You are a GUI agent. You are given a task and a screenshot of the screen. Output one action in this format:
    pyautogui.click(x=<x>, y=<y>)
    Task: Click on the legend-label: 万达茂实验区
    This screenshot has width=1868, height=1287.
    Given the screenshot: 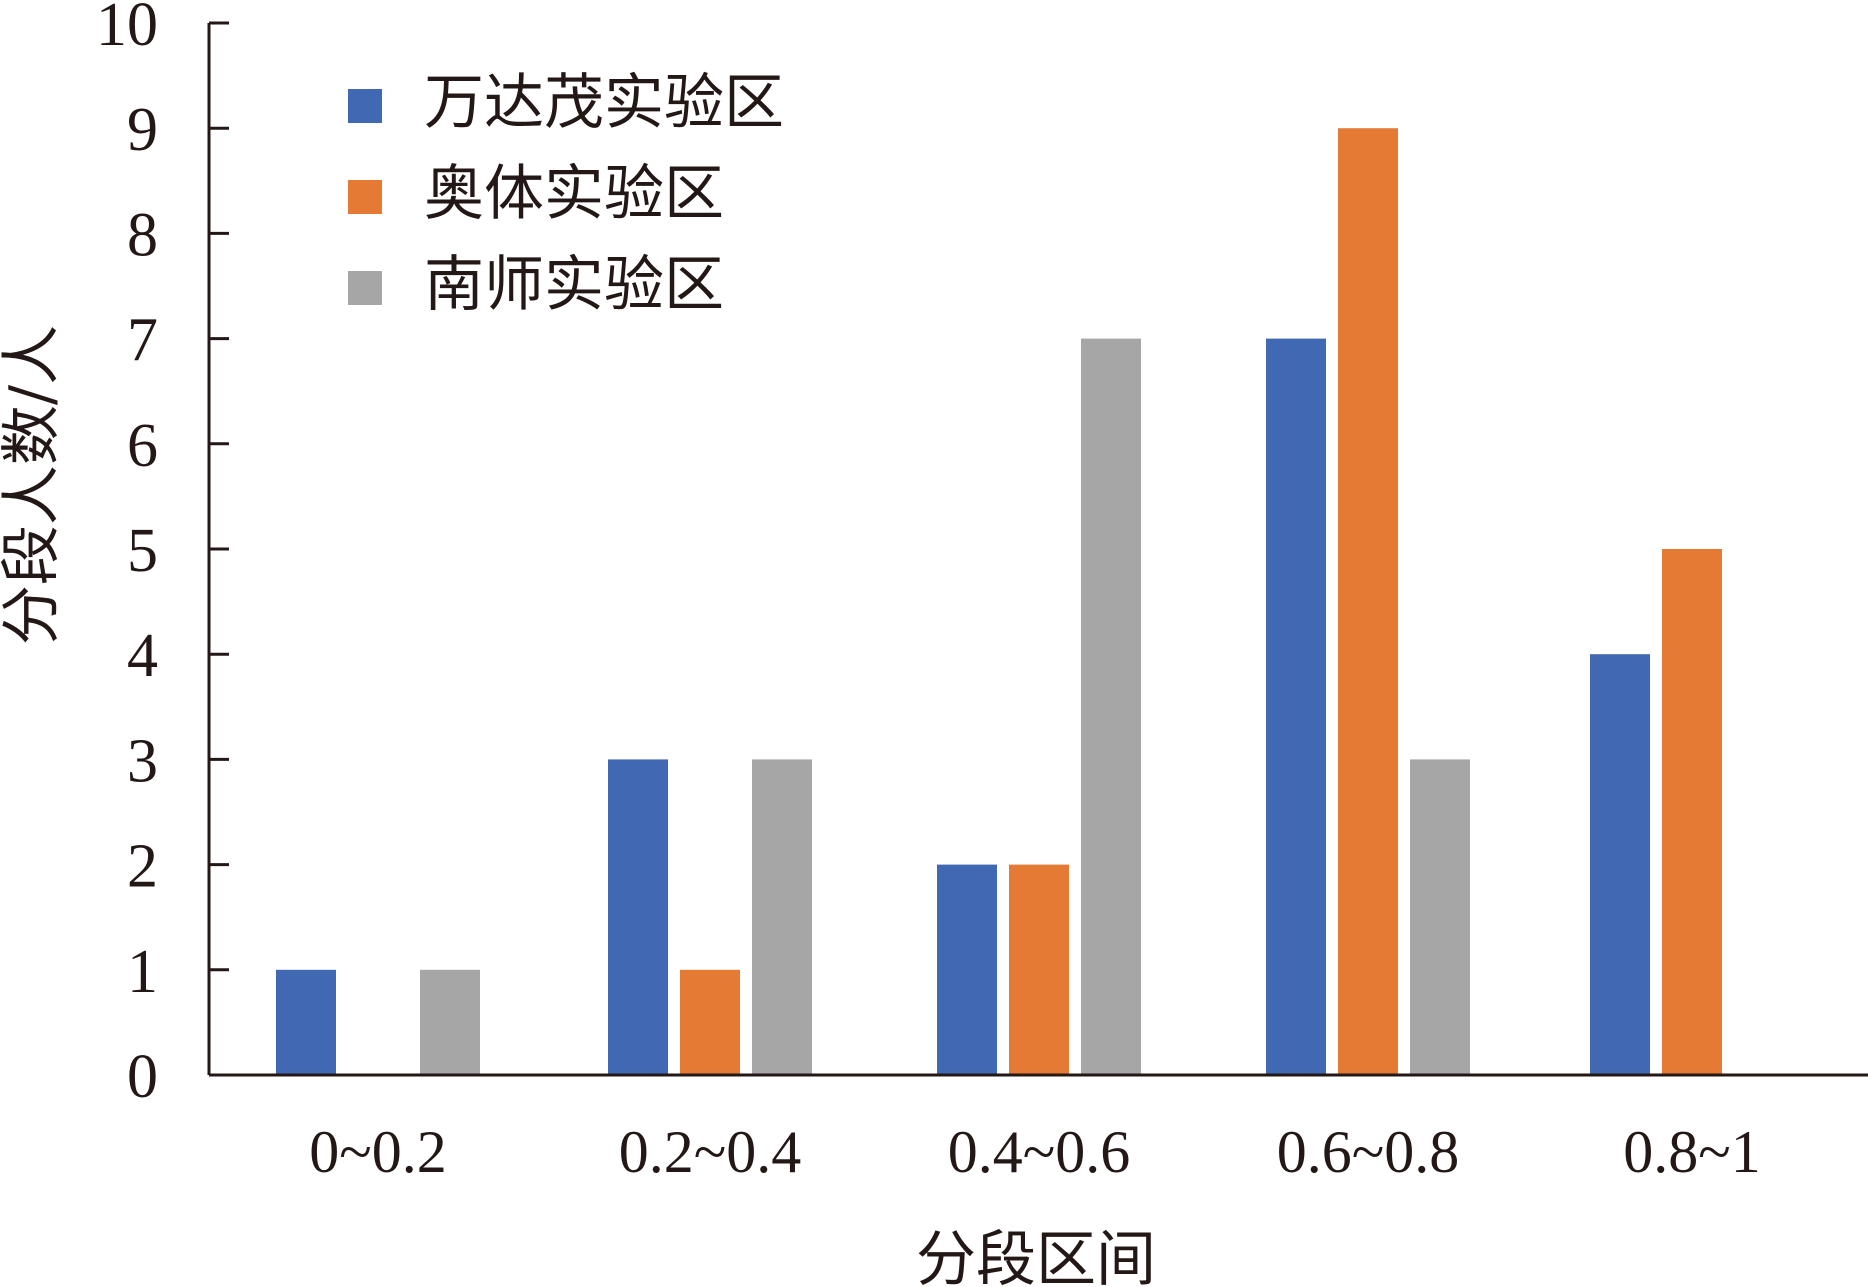 What is the action you would take?
    pyautogui.click(x=604, y=103)
    